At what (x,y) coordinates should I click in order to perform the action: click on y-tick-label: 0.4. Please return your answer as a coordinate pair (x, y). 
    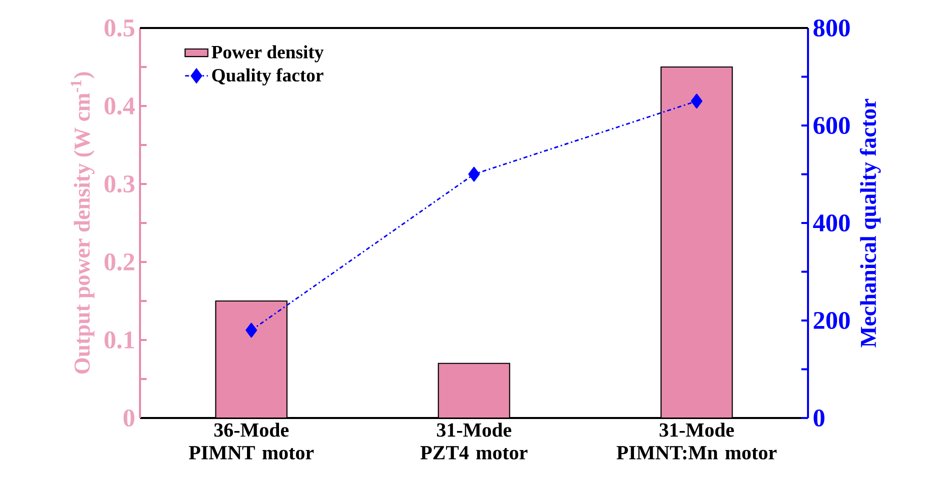
    Looking at the image, I should click on (119, 106).